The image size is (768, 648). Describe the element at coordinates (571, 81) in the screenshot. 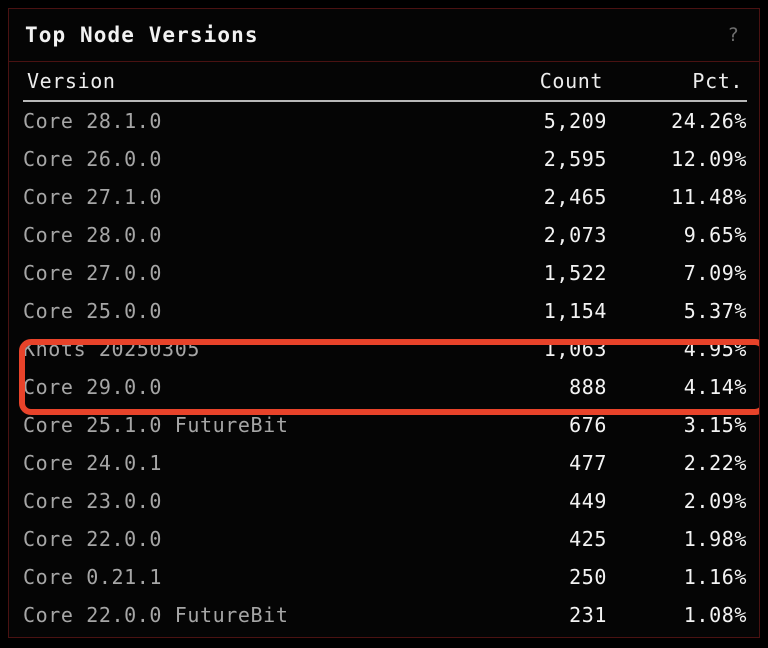

I see `column-header-count: Count` at that location.